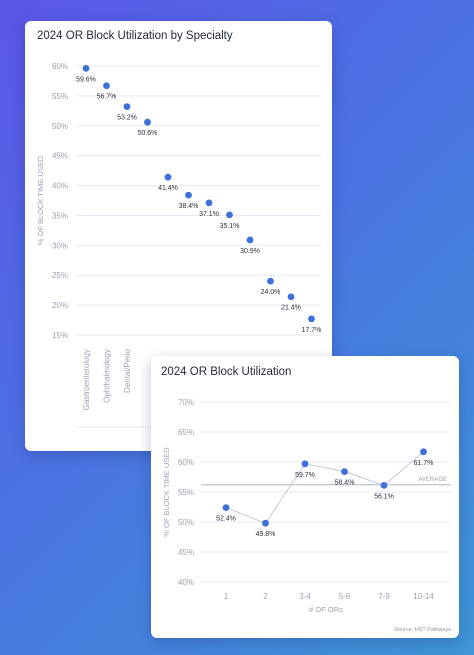 This screenshot has width=474, height=655. What do you see at coordinates (148, 133) in the screenshot?
I see `data-label: 50.6%` at bounding box center [148, 133].